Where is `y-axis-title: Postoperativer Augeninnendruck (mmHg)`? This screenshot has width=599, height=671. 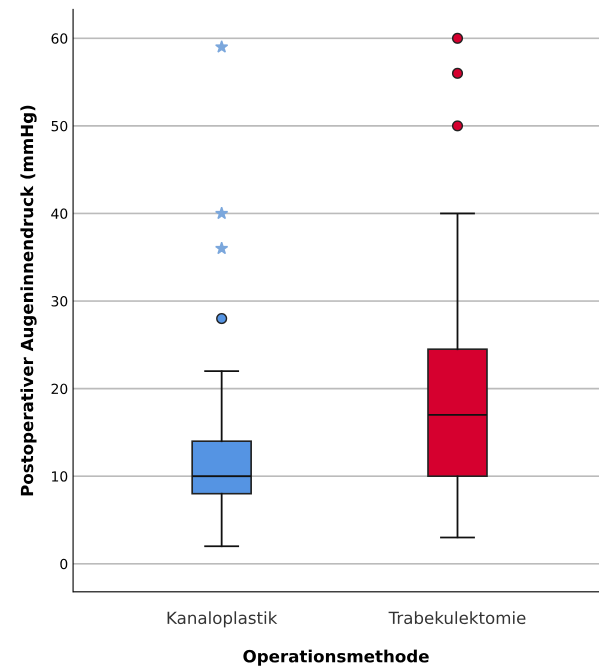
y-axis-title: Postoperativer Augeninnendruck (mmHg) is located at coordinates (28, 301).